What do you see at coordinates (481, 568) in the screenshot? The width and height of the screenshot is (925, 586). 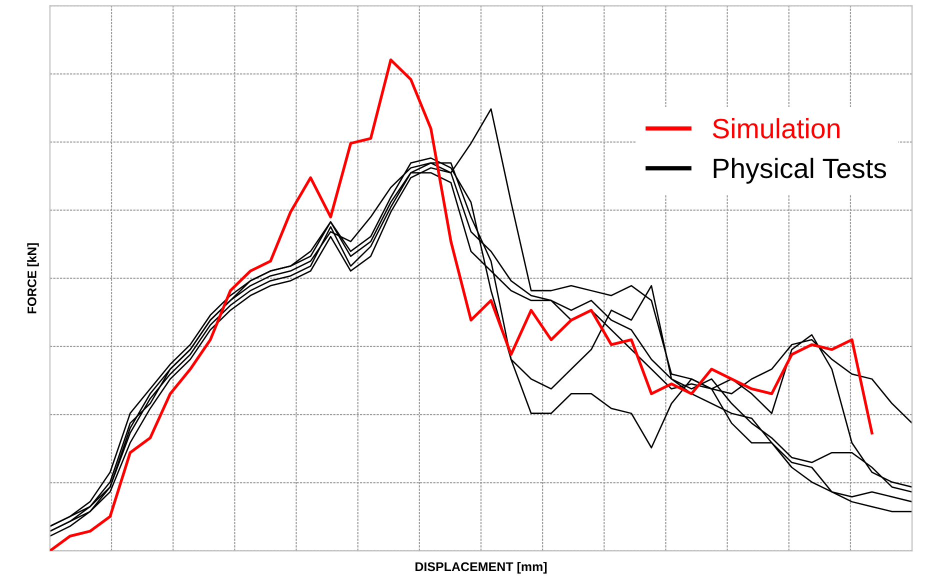 I see `x-axis-title: DISPLACEMENT [mm]` at bounding box center [481, 568].